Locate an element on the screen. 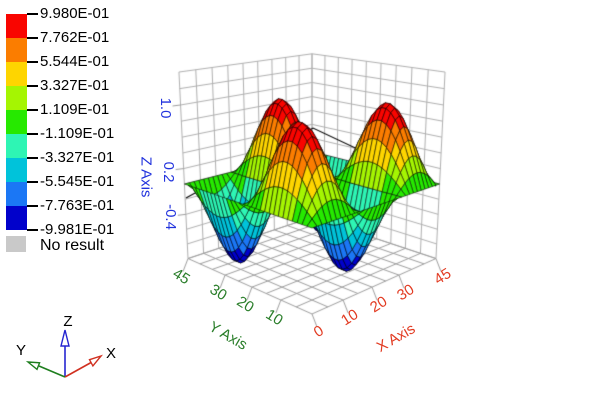 The image size is (600, 400). no-result-label: No result is located at coordinates (72, 245).